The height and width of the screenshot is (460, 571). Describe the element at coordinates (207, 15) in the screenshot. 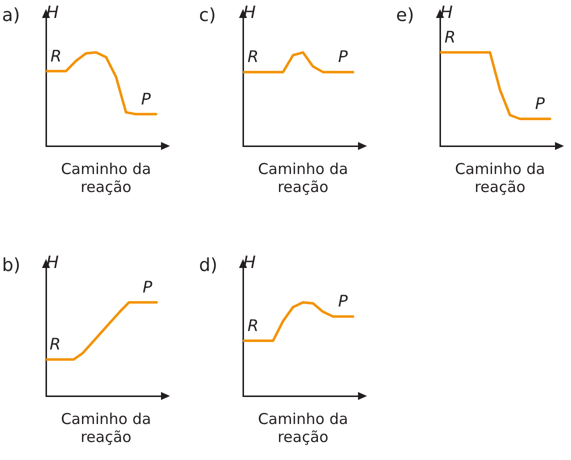

I see `chart-title: c)` at that location.